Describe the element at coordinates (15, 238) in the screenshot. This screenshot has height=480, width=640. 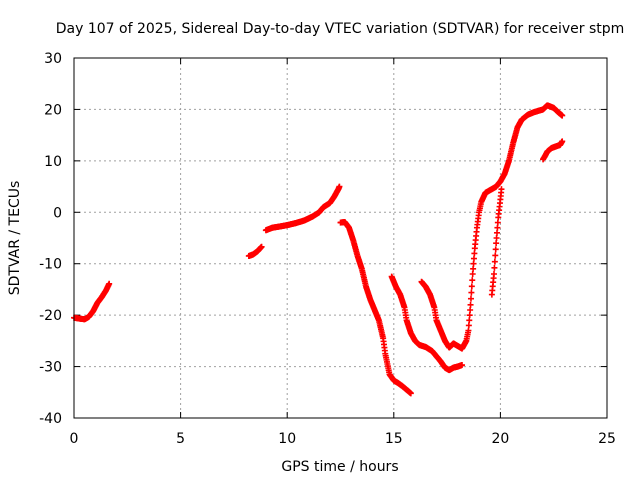
I see `y-axis-label: SDTVAR / TECUs` at that location.